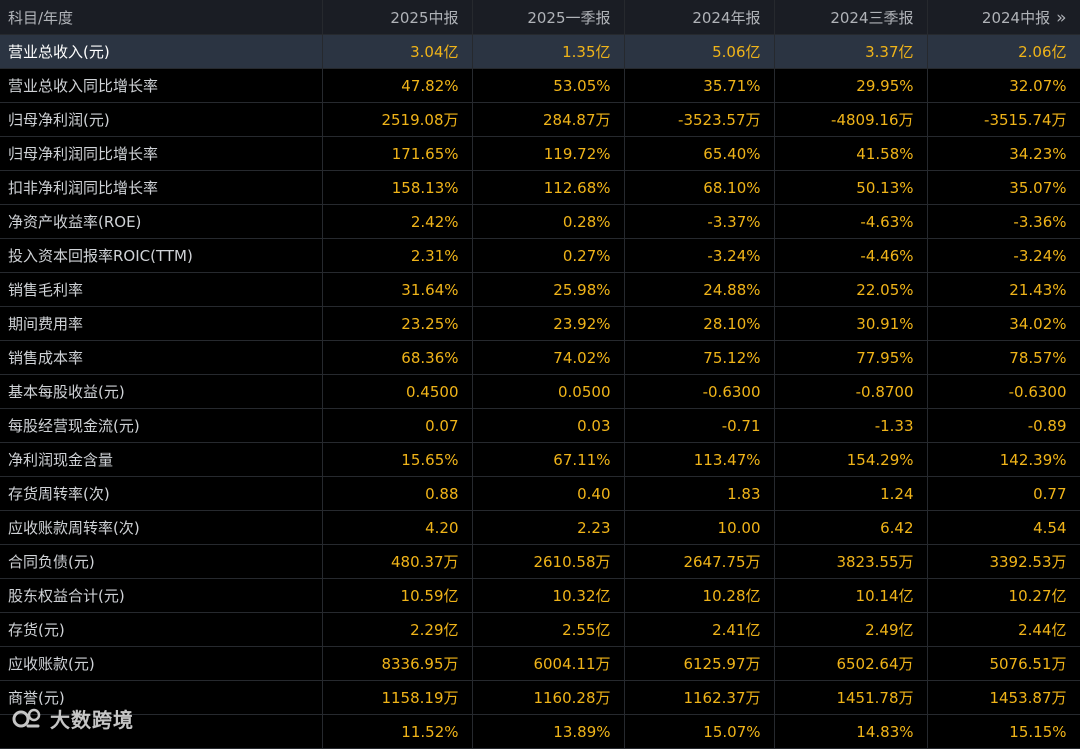 The width and height of the screenshot is (1080, 749). I want to click on row-label: 合同负债(元), so click(161, 561).